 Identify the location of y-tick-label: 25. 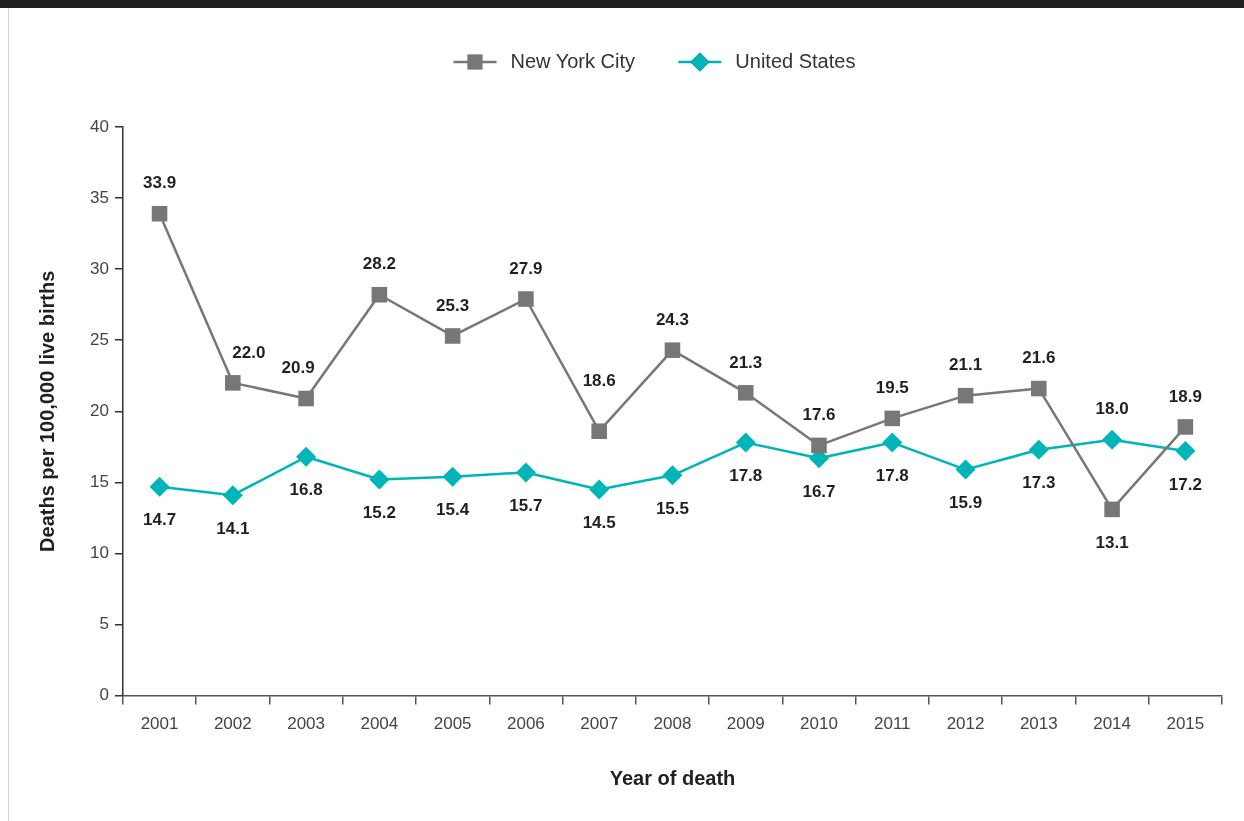
(99, 339).